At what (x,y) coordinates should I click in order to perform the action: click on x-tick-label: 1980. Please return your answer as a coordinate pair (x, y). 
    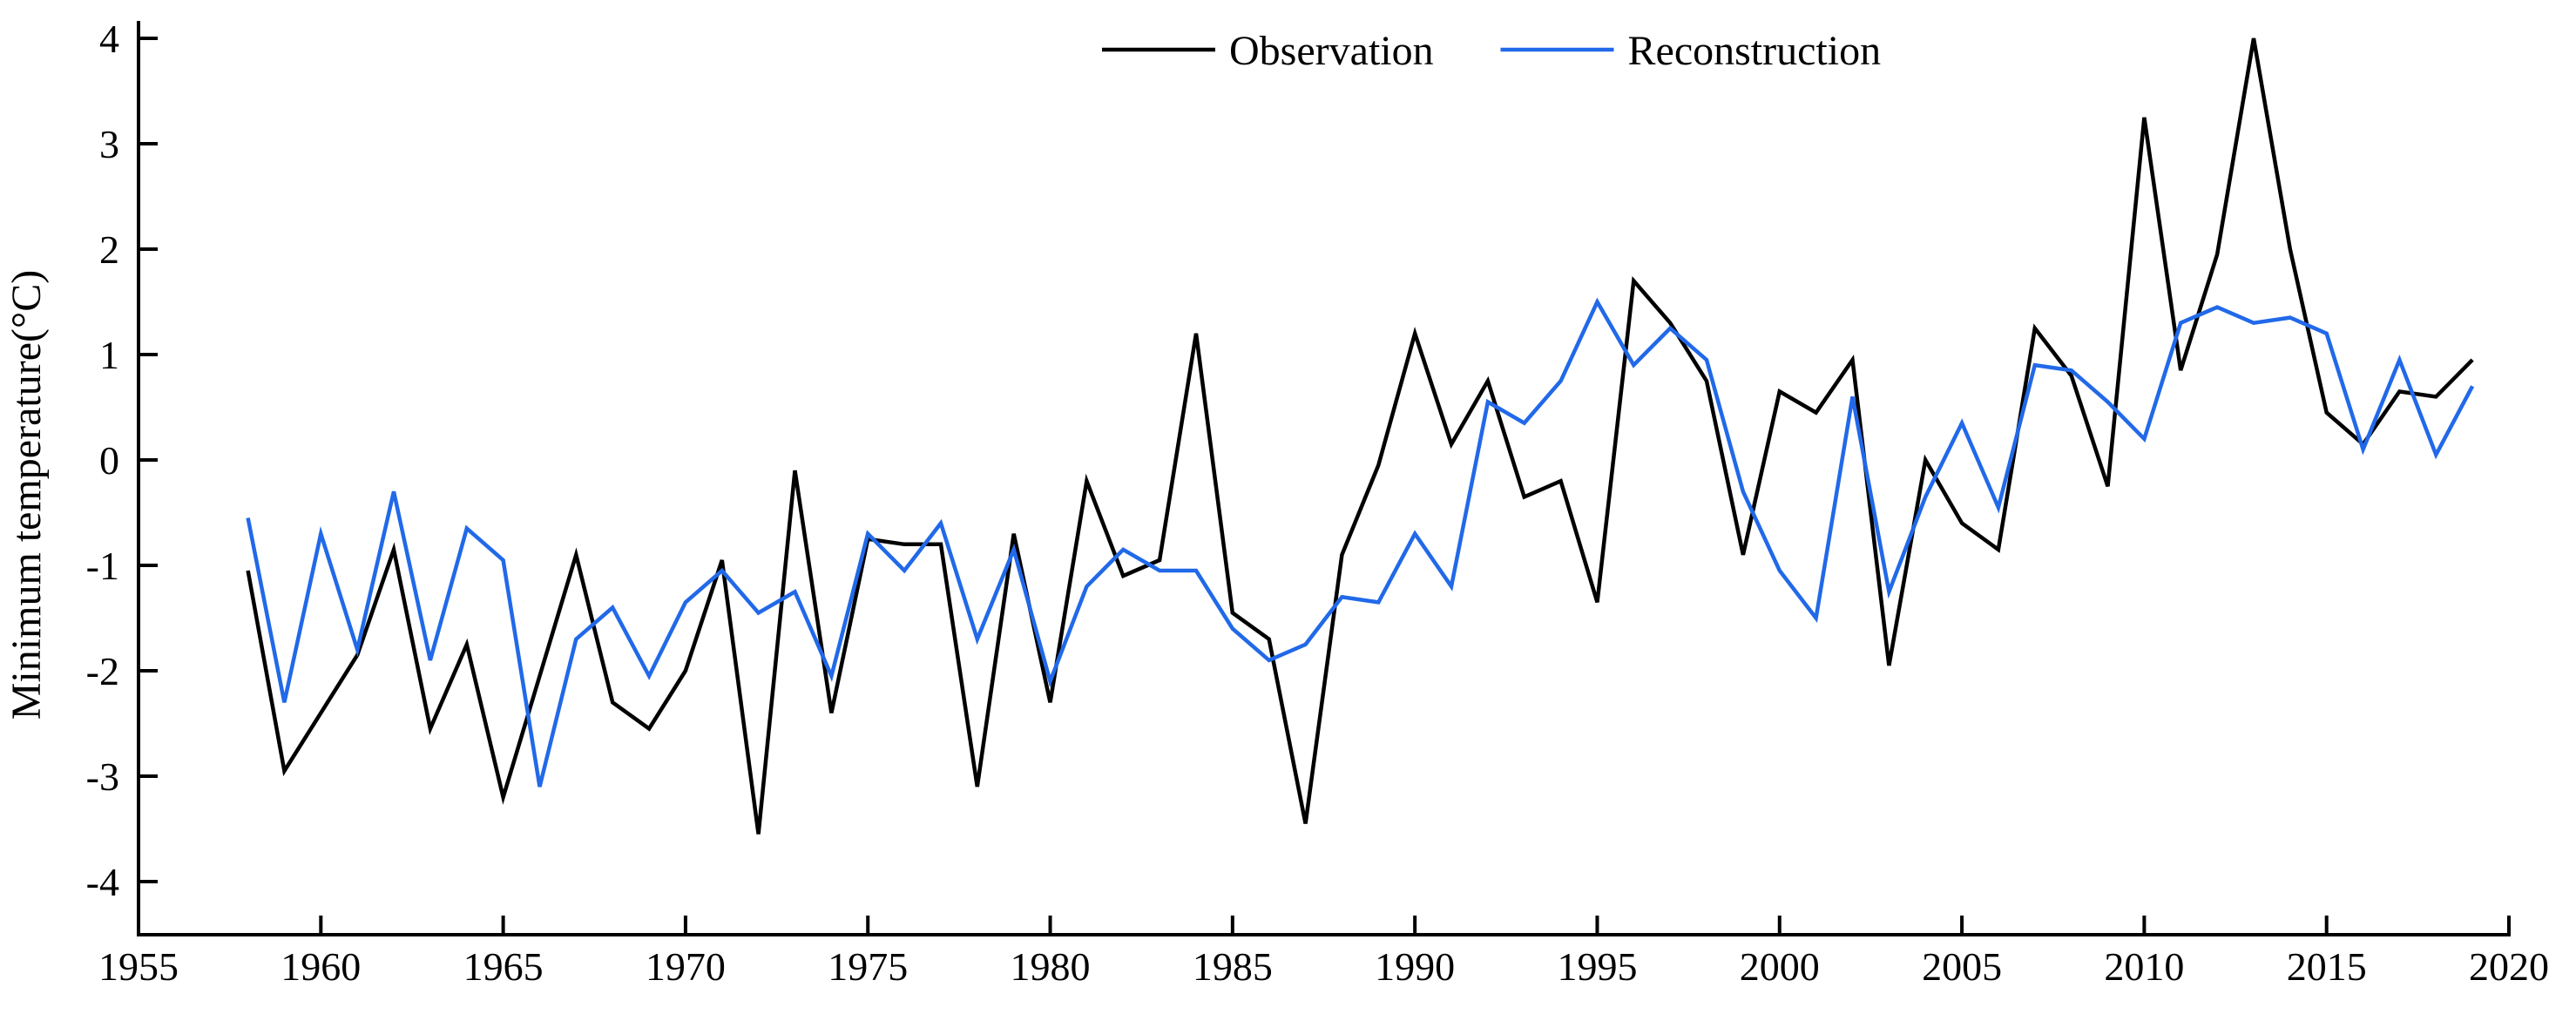
    Looking at the image, I should click on (1051, 966).